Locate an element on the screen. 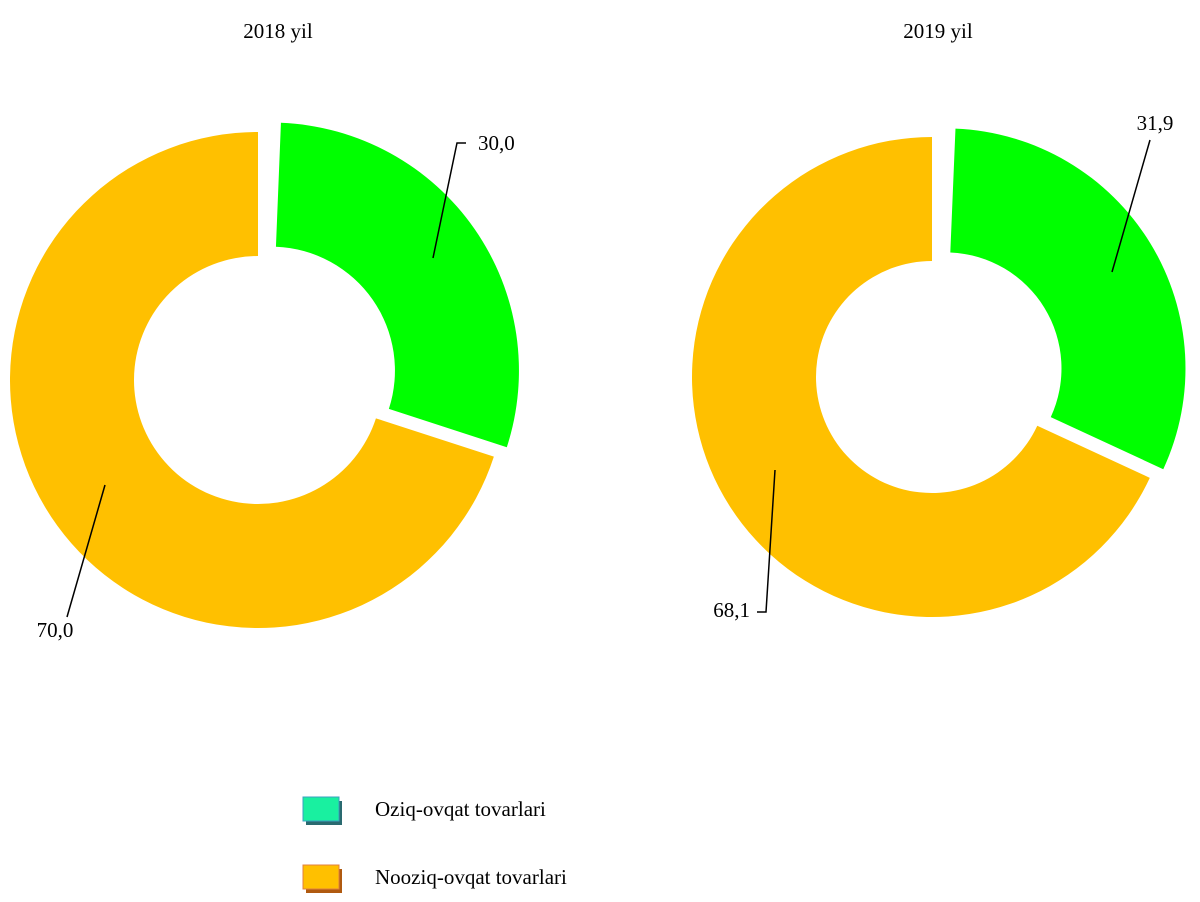 This screenshot has height=902, width=1200. legend-label: Oziq-ovqat tovarlari is located at coordinates (460, 809).